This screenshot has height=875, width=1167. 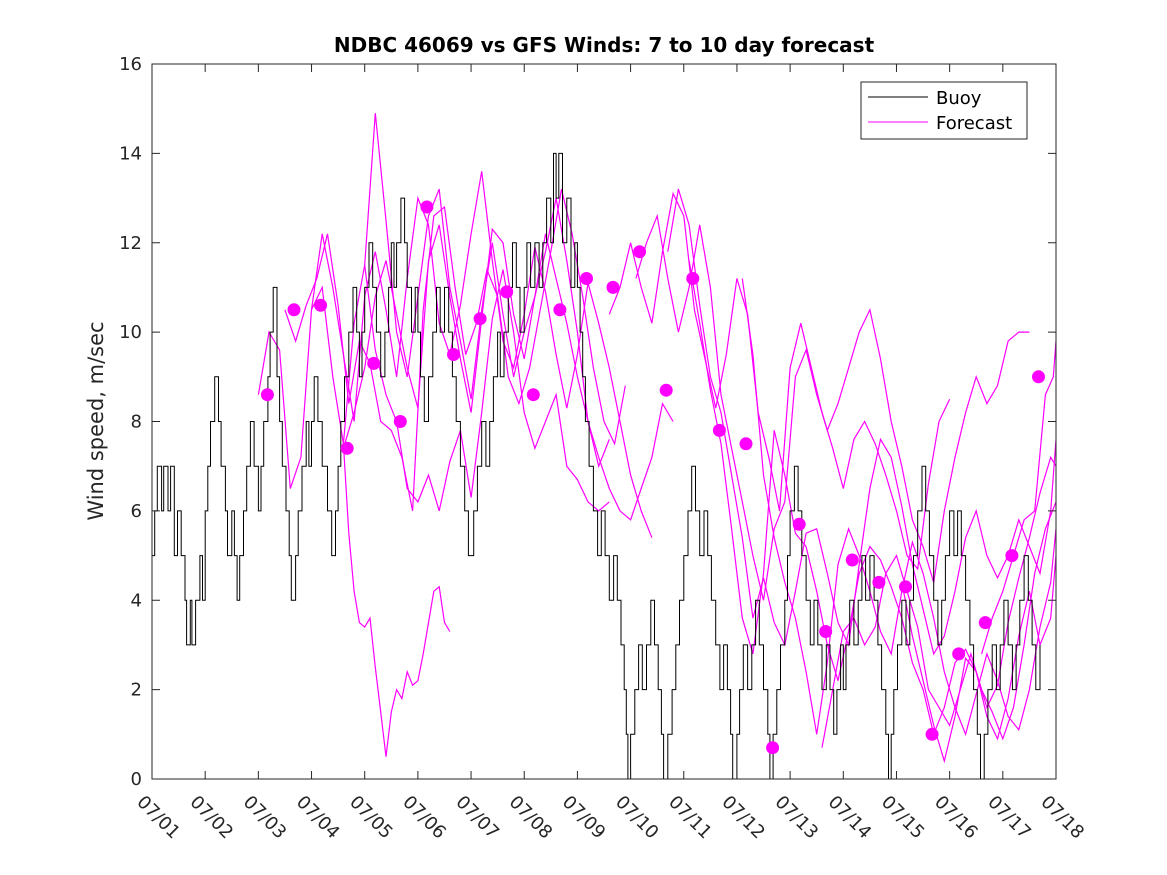 I want to click on y-axis-label: Wind speed, m/sec, so click(x=96, y=420).